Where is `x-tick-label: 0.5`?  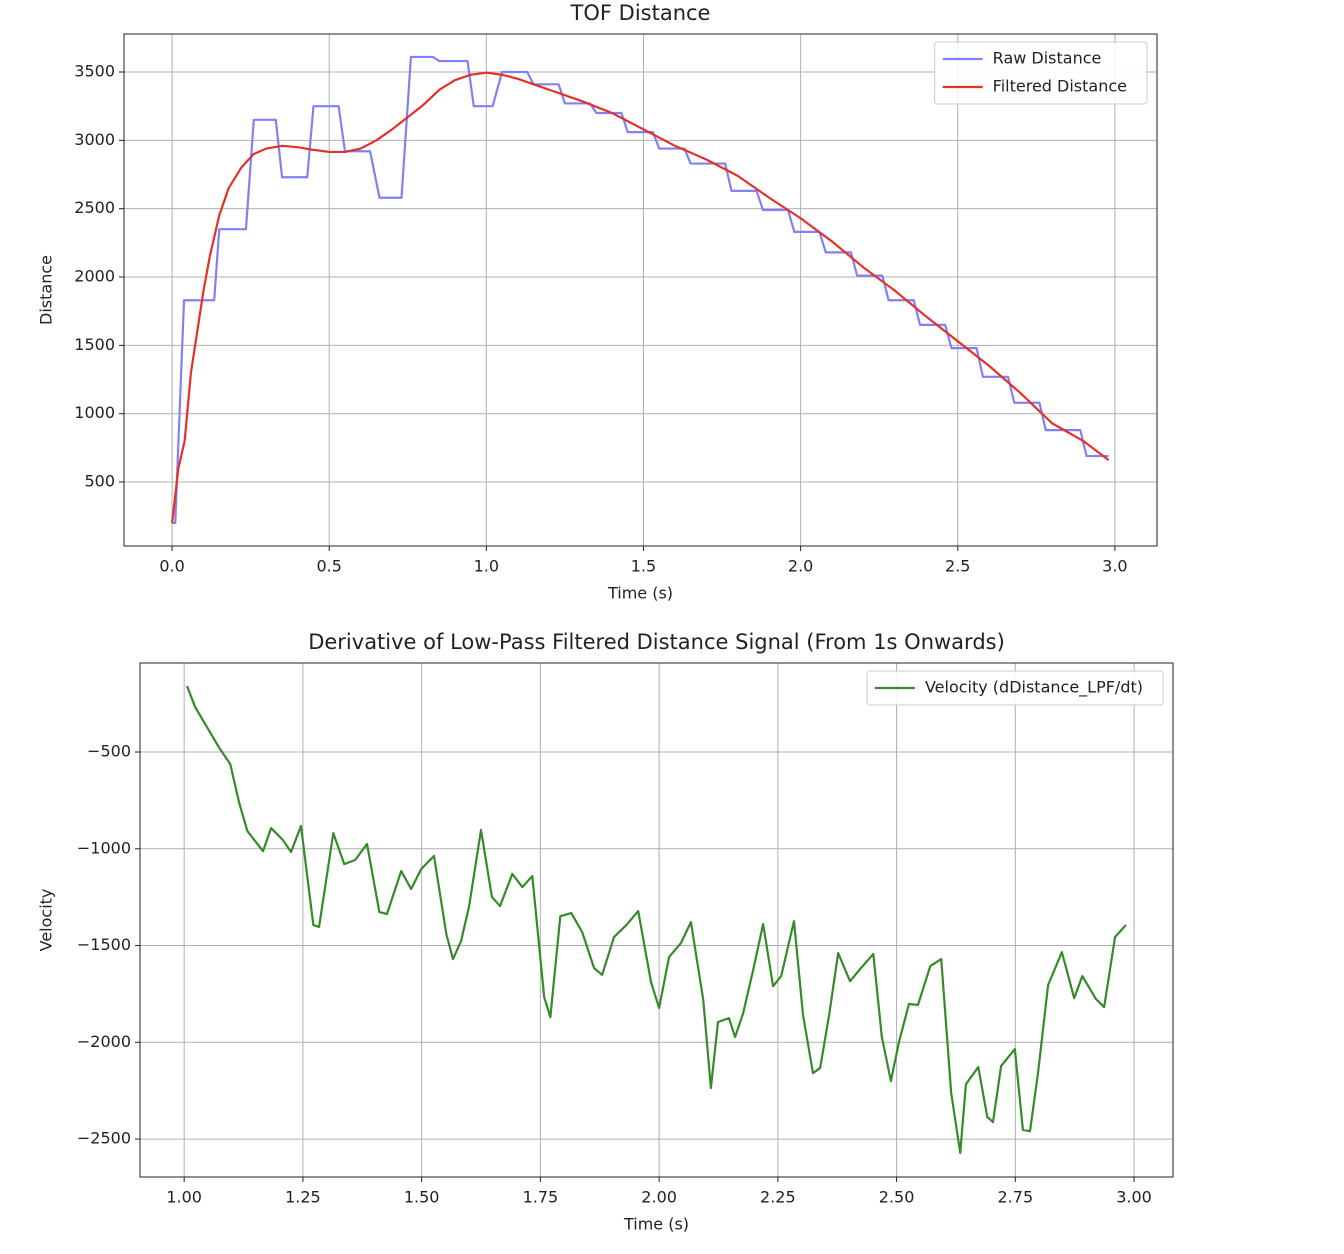 x-tick-label: 0.5 is located at coordinates (328, 566).